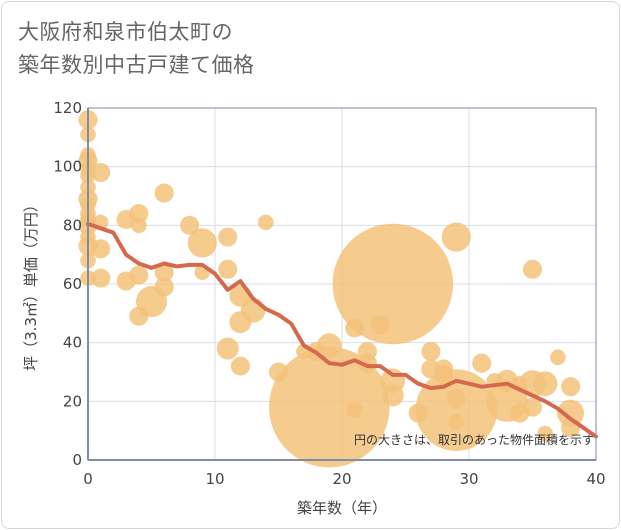 The height and width of the screenshot is (530, 621). I want to click on y-tick-label: 0, so click(77, 460).